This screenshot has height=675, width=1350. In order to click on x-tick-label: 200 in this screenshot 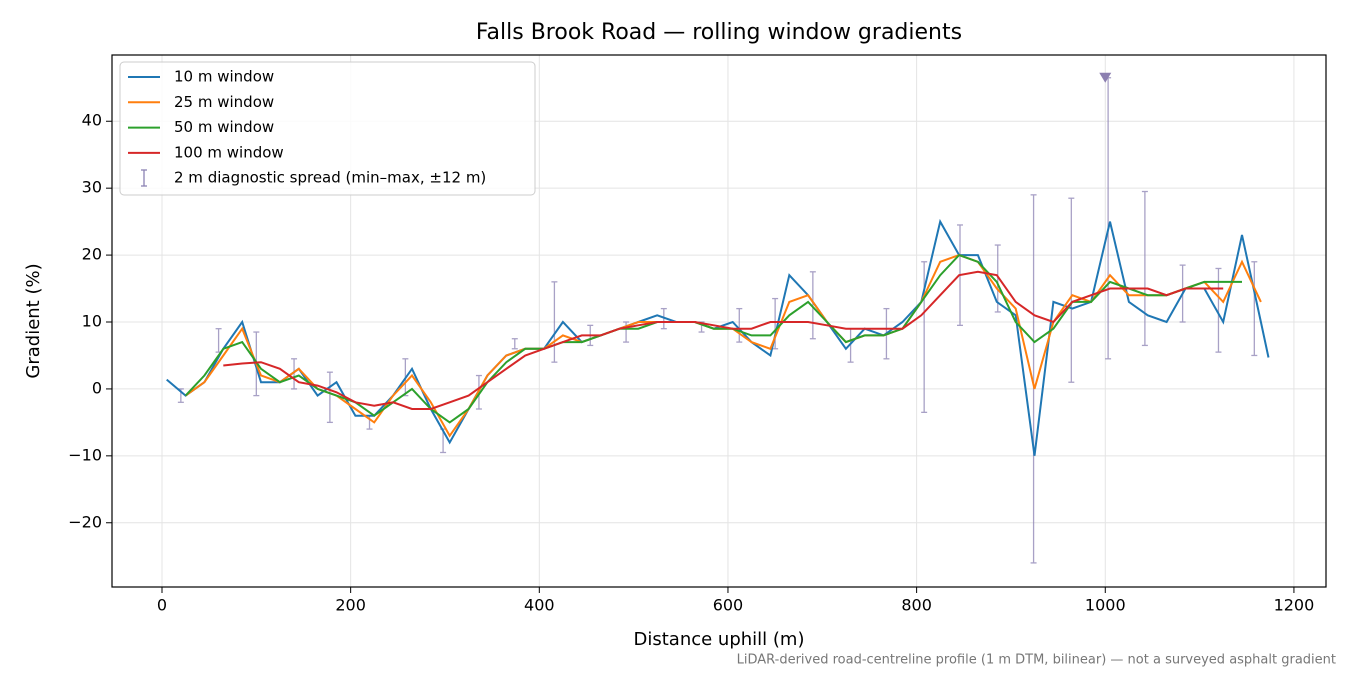, I will do `click(350, 605)`.